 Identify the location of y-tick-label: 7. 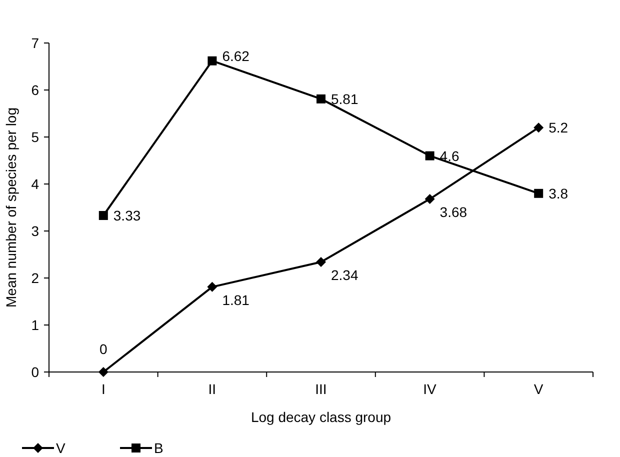
(35, 43).